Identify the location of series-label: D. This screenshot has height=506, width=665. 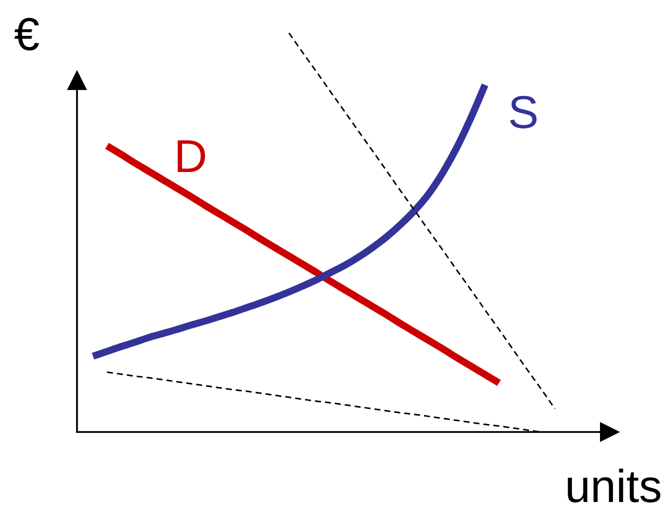
(191, 156).